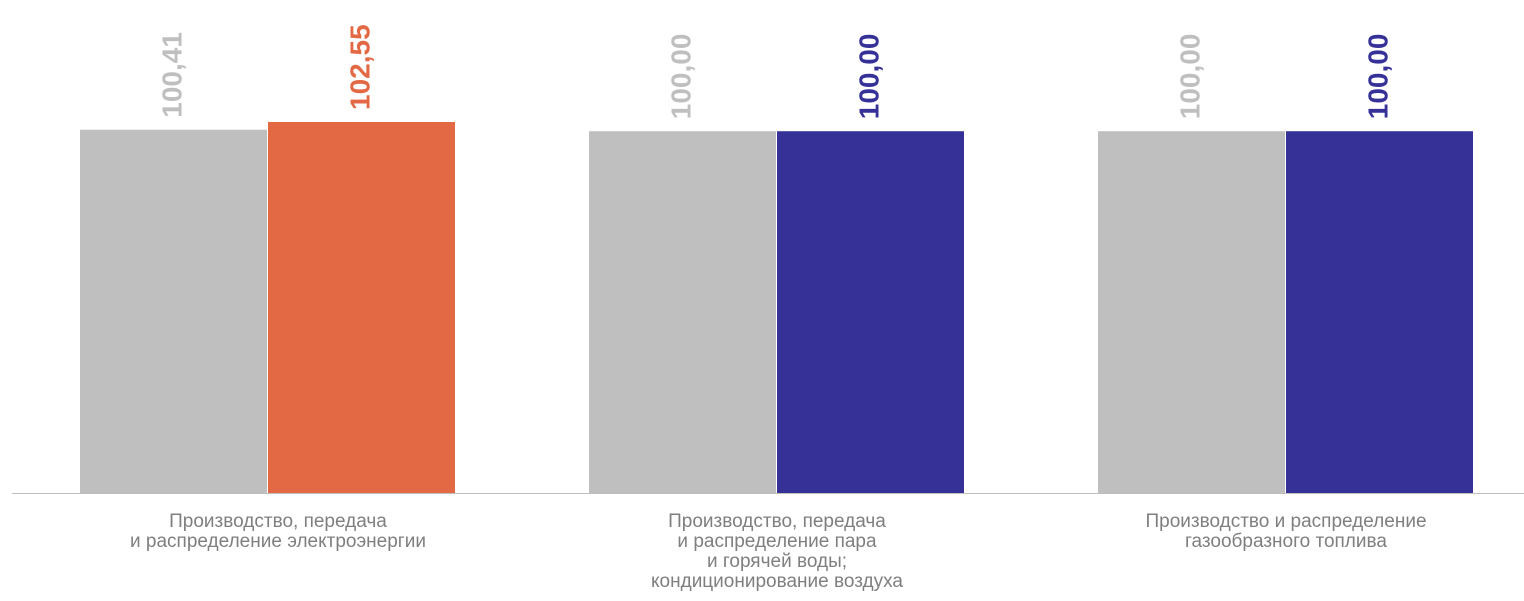  Describe the element at coordinates (681, 77) in the screenshot. I see `data-label-series1-cat2: 100,00` at that location.